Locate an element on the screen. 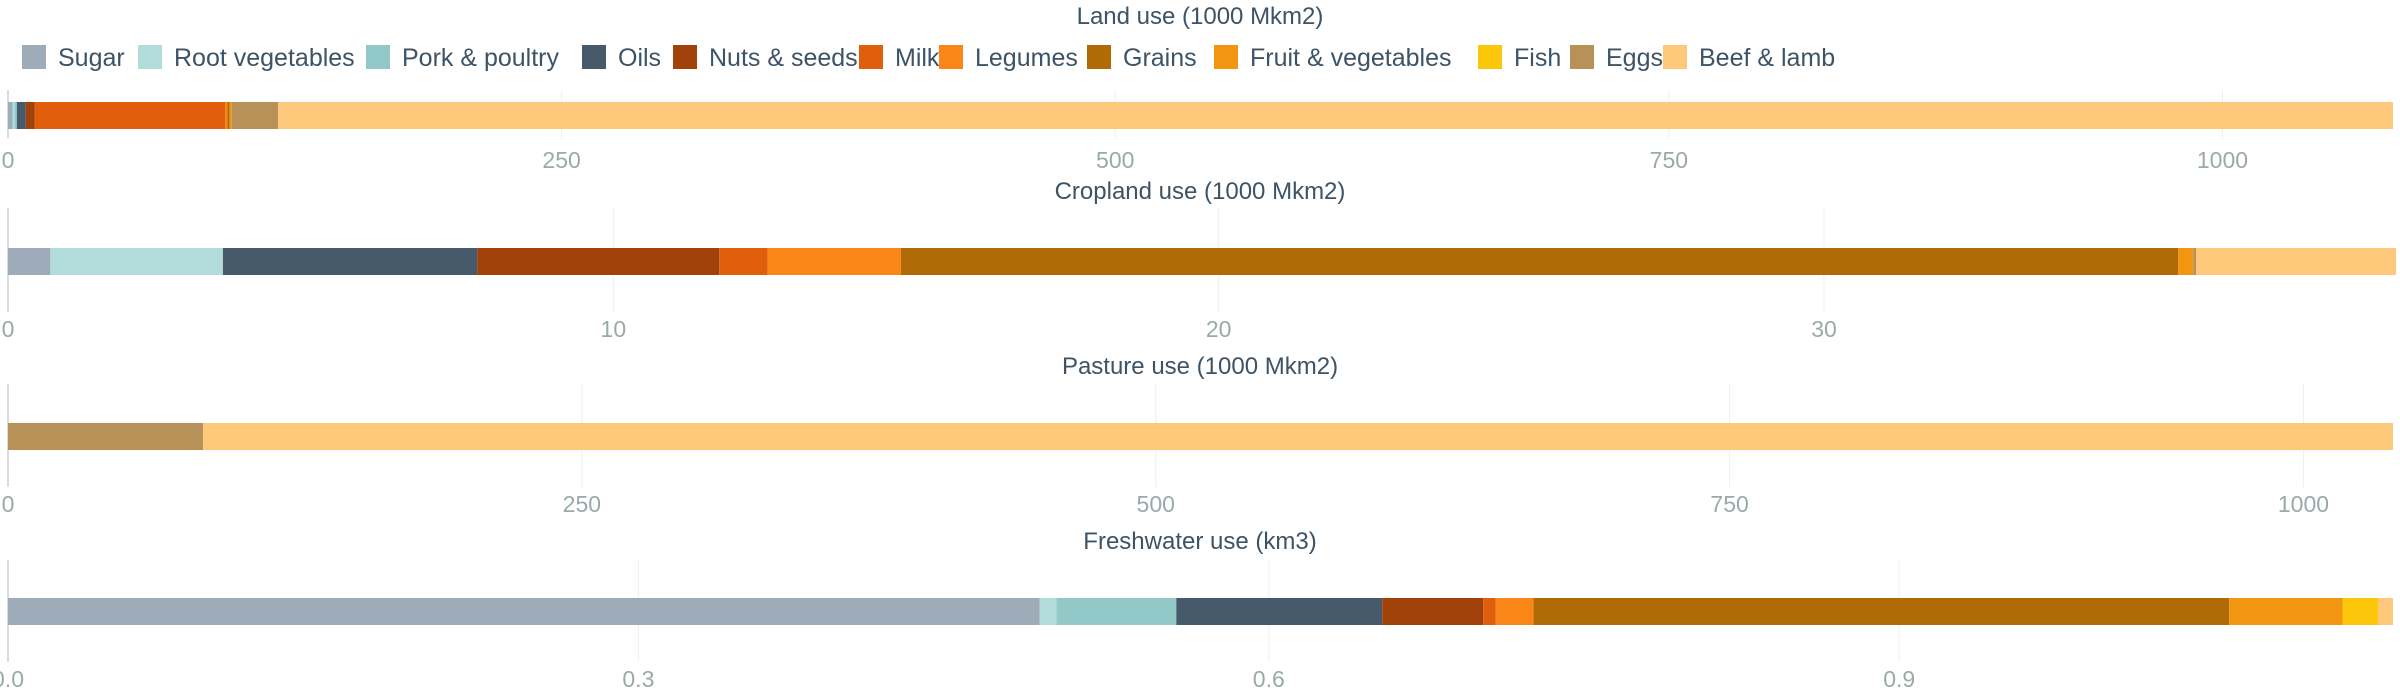 This screenshot has width=2400, height=700. legend-label: Fish is located at coordinates (1537, 58).